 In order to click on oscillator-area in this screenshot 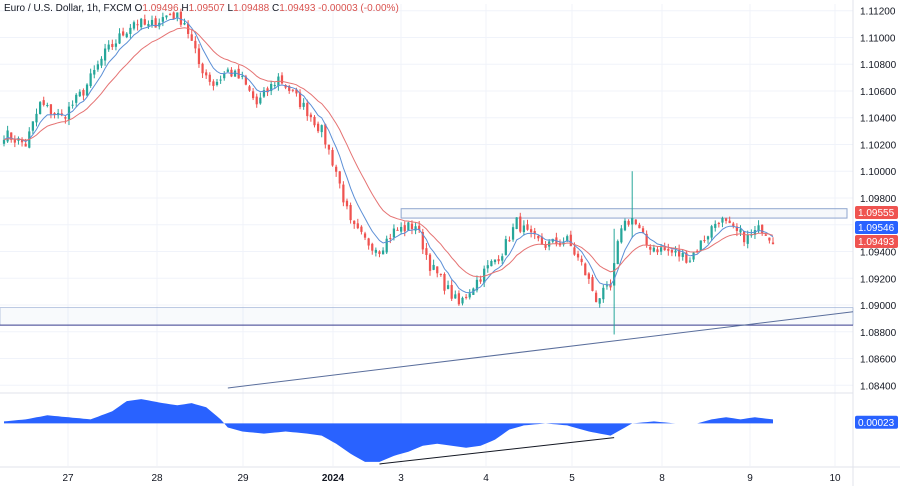, I will do `click(388, 430)`.